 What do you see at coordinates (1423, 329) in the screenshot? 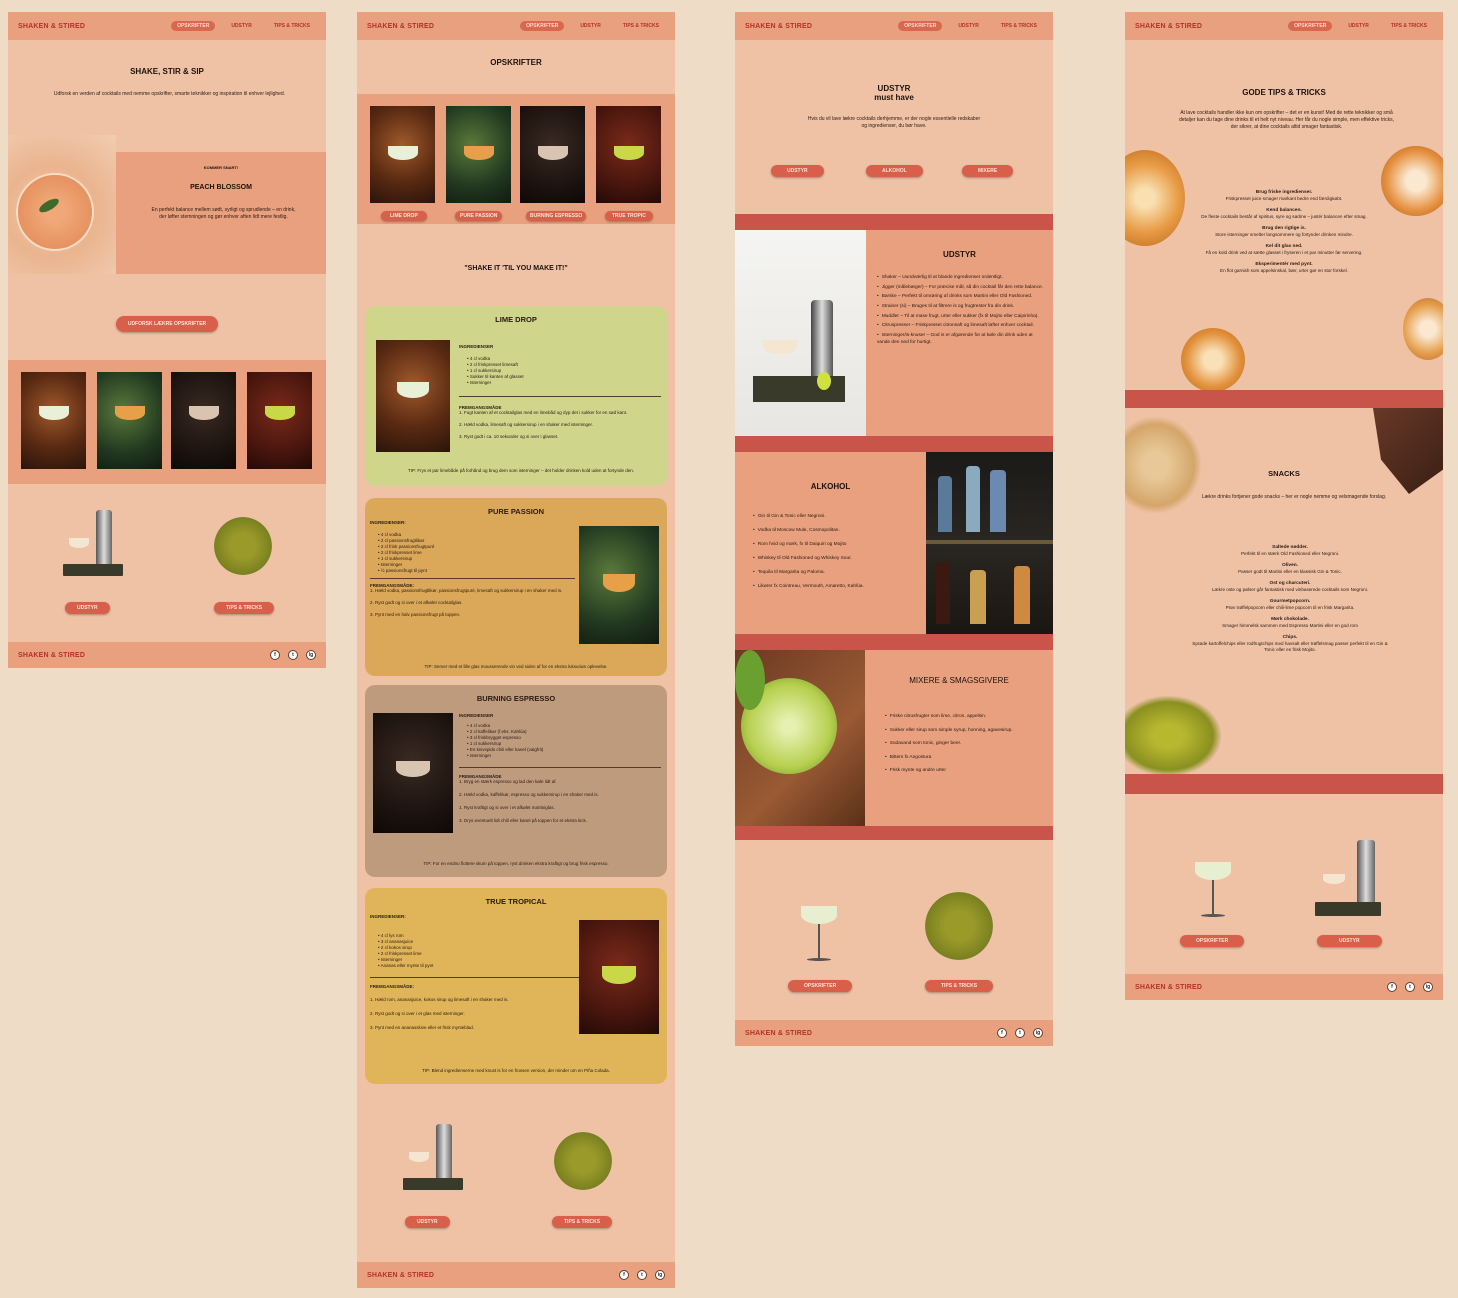
I see `orange-slice-image` at bounding box center [1423, 329].